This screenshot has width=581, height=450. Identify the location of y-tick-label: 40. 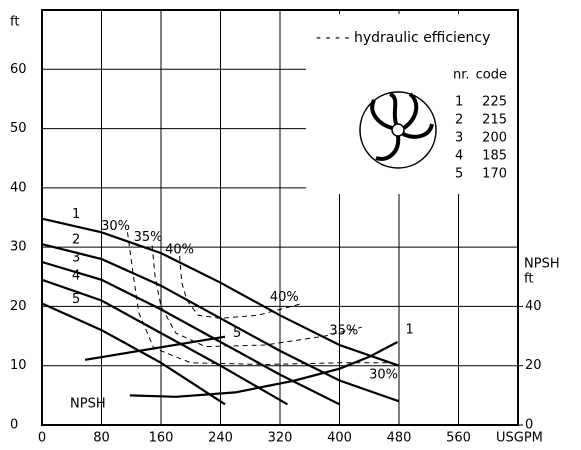
(18, 187).